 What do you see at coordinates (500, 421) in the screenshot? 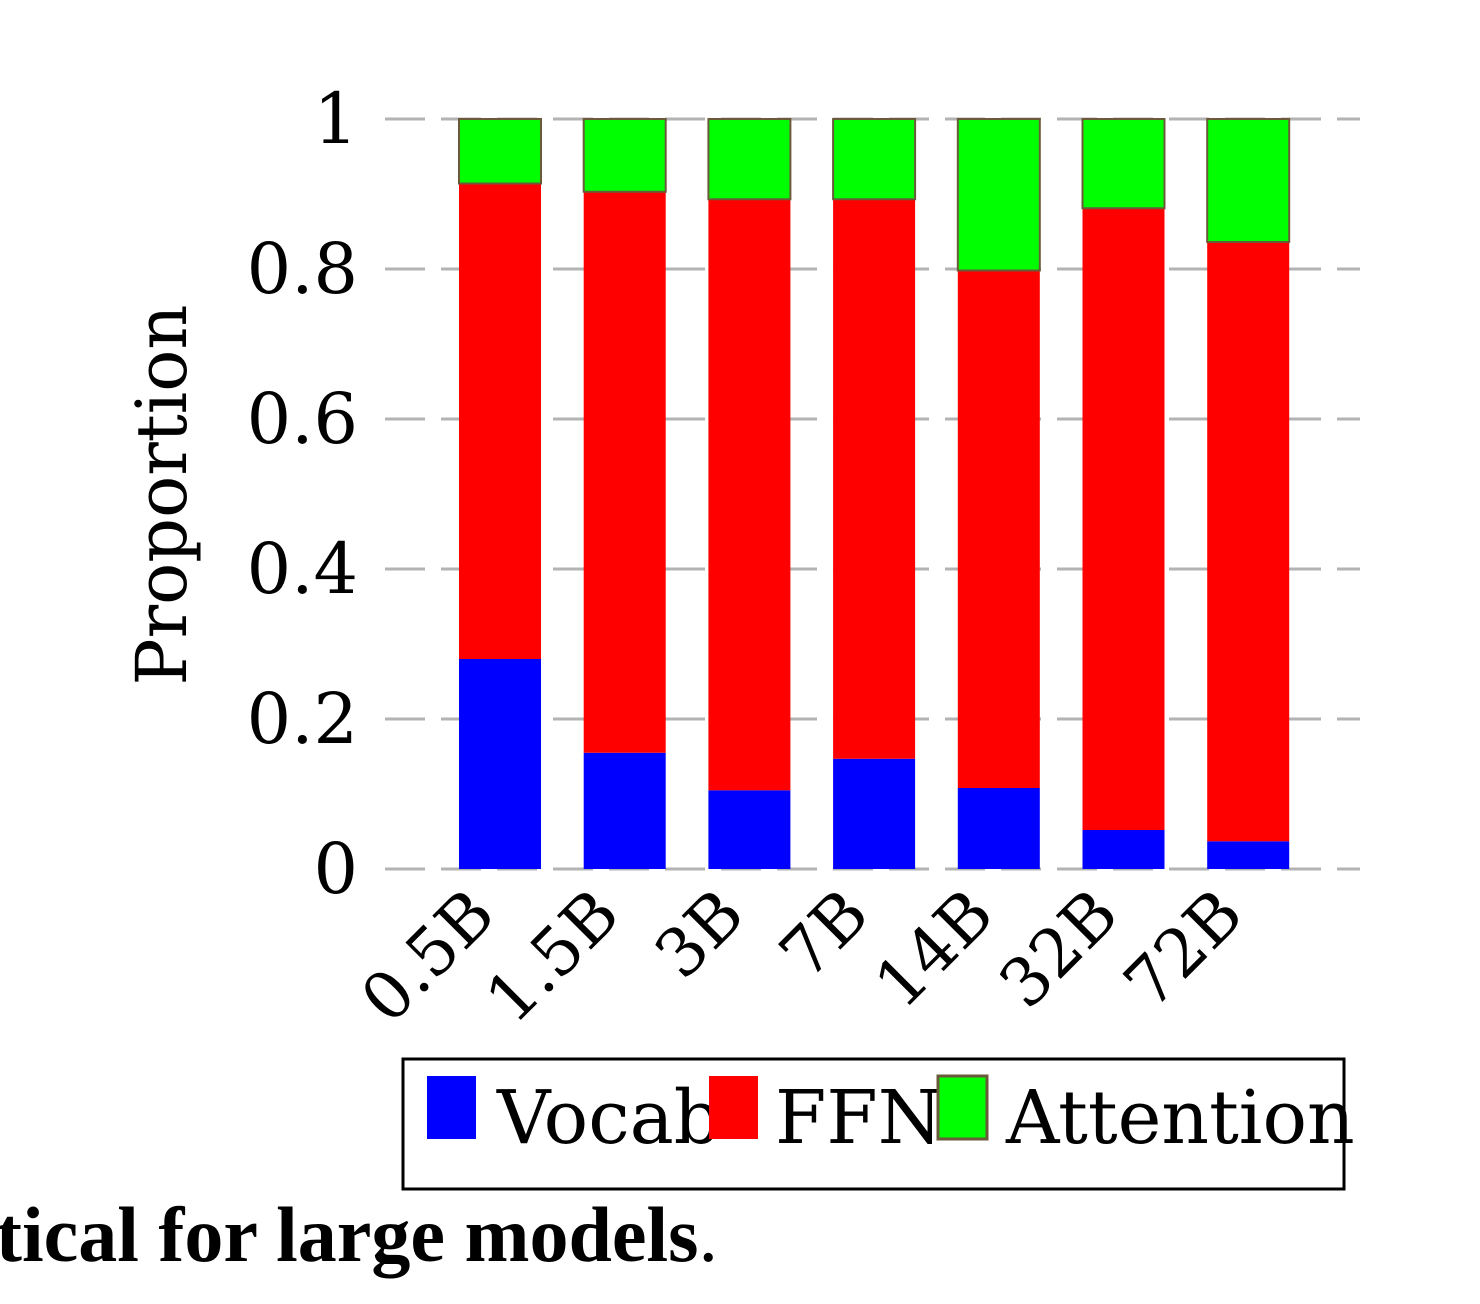
I see `bar-ffn-0-5b` at bounding box center [500, 421].